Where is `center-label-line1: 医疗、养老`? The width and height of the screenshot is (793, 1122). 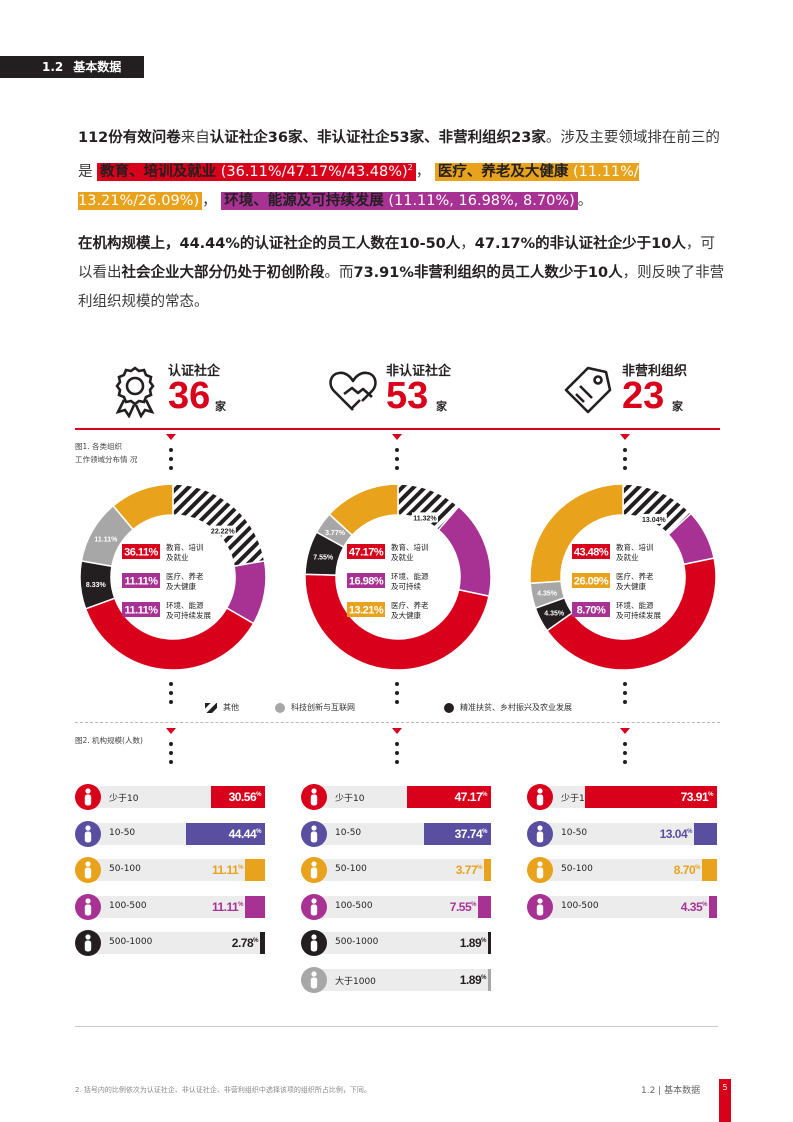 center-label-line1: 医疗、养老 is located at coordinates (635, 576).